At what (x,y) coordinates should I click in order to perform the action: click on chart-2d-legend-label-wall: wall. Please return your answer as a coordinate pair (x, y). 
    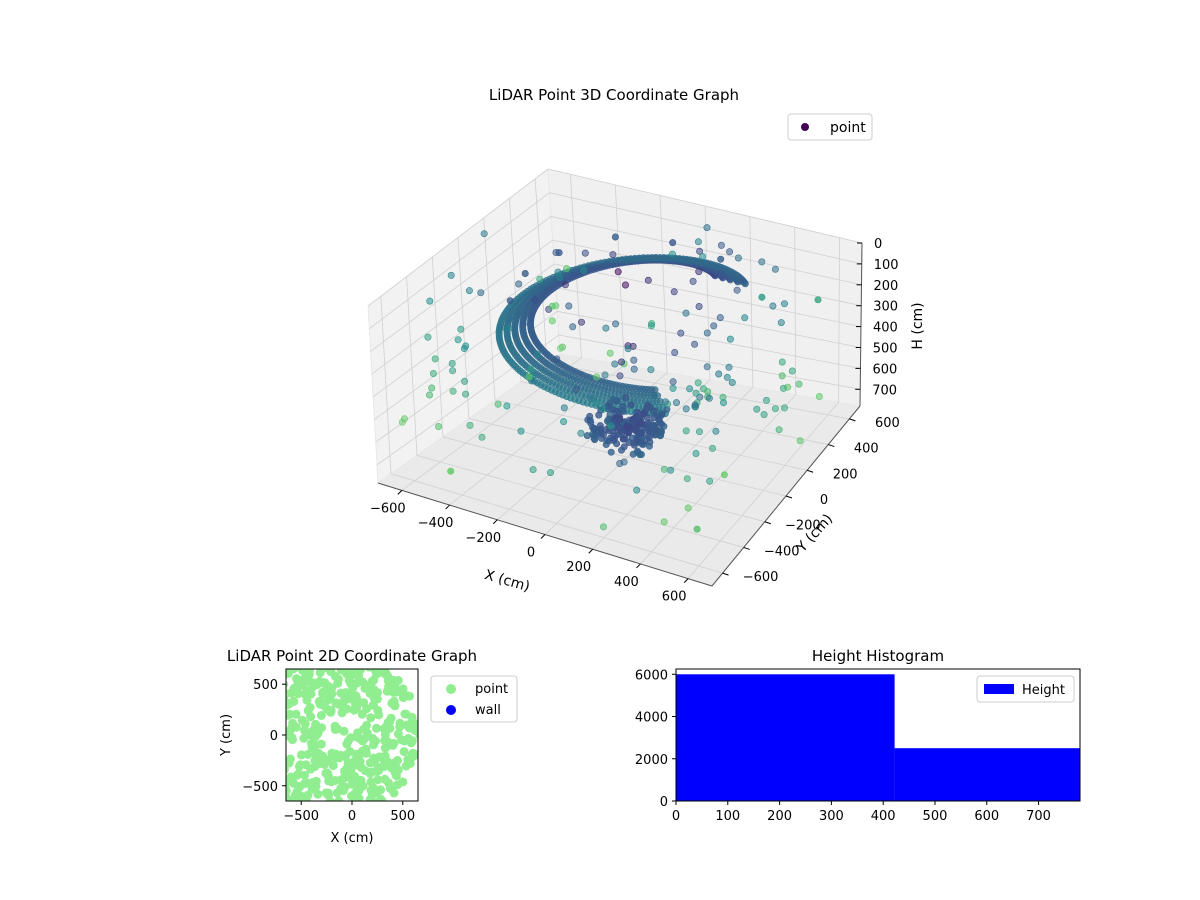
    Looking at the image, I should click on (488, 710).